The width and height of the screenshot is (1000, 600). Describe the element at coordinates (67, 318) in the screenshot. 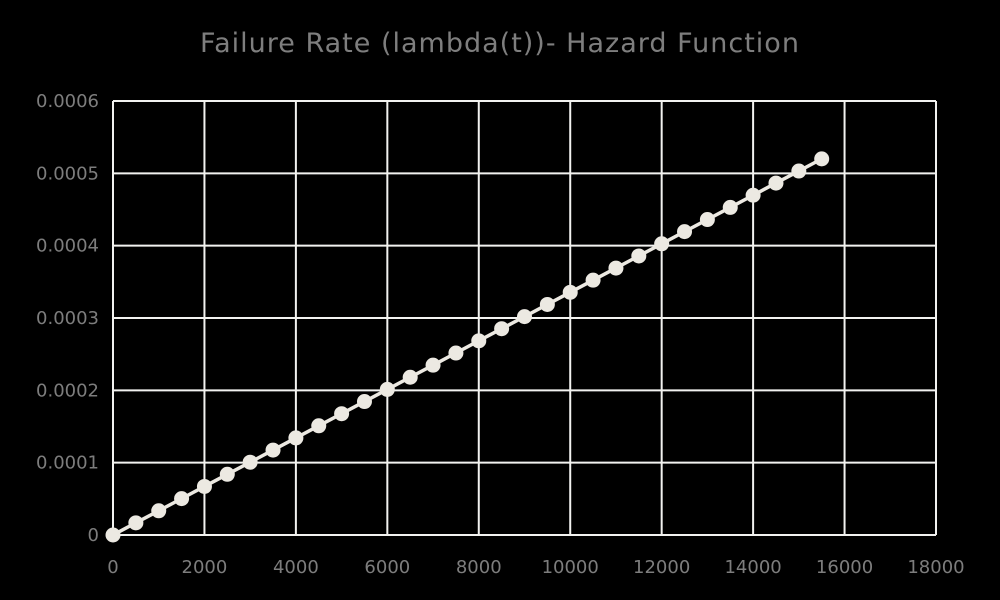

I see `y-tick-label: 0.0003` at that location.